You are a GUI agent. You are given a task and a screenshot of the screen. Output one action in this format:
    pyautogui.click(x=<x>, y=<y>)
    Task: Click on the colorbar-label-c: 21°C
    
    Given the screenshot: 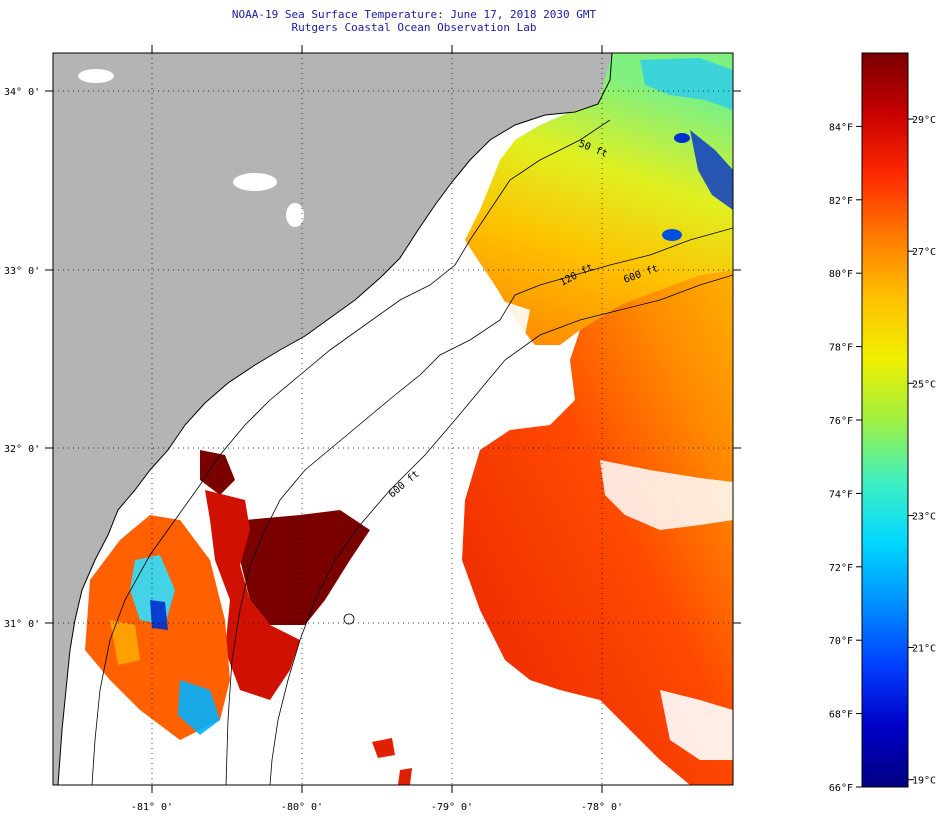 What is the action you would take?
    pyautogui.click(x=924, y=649)
    